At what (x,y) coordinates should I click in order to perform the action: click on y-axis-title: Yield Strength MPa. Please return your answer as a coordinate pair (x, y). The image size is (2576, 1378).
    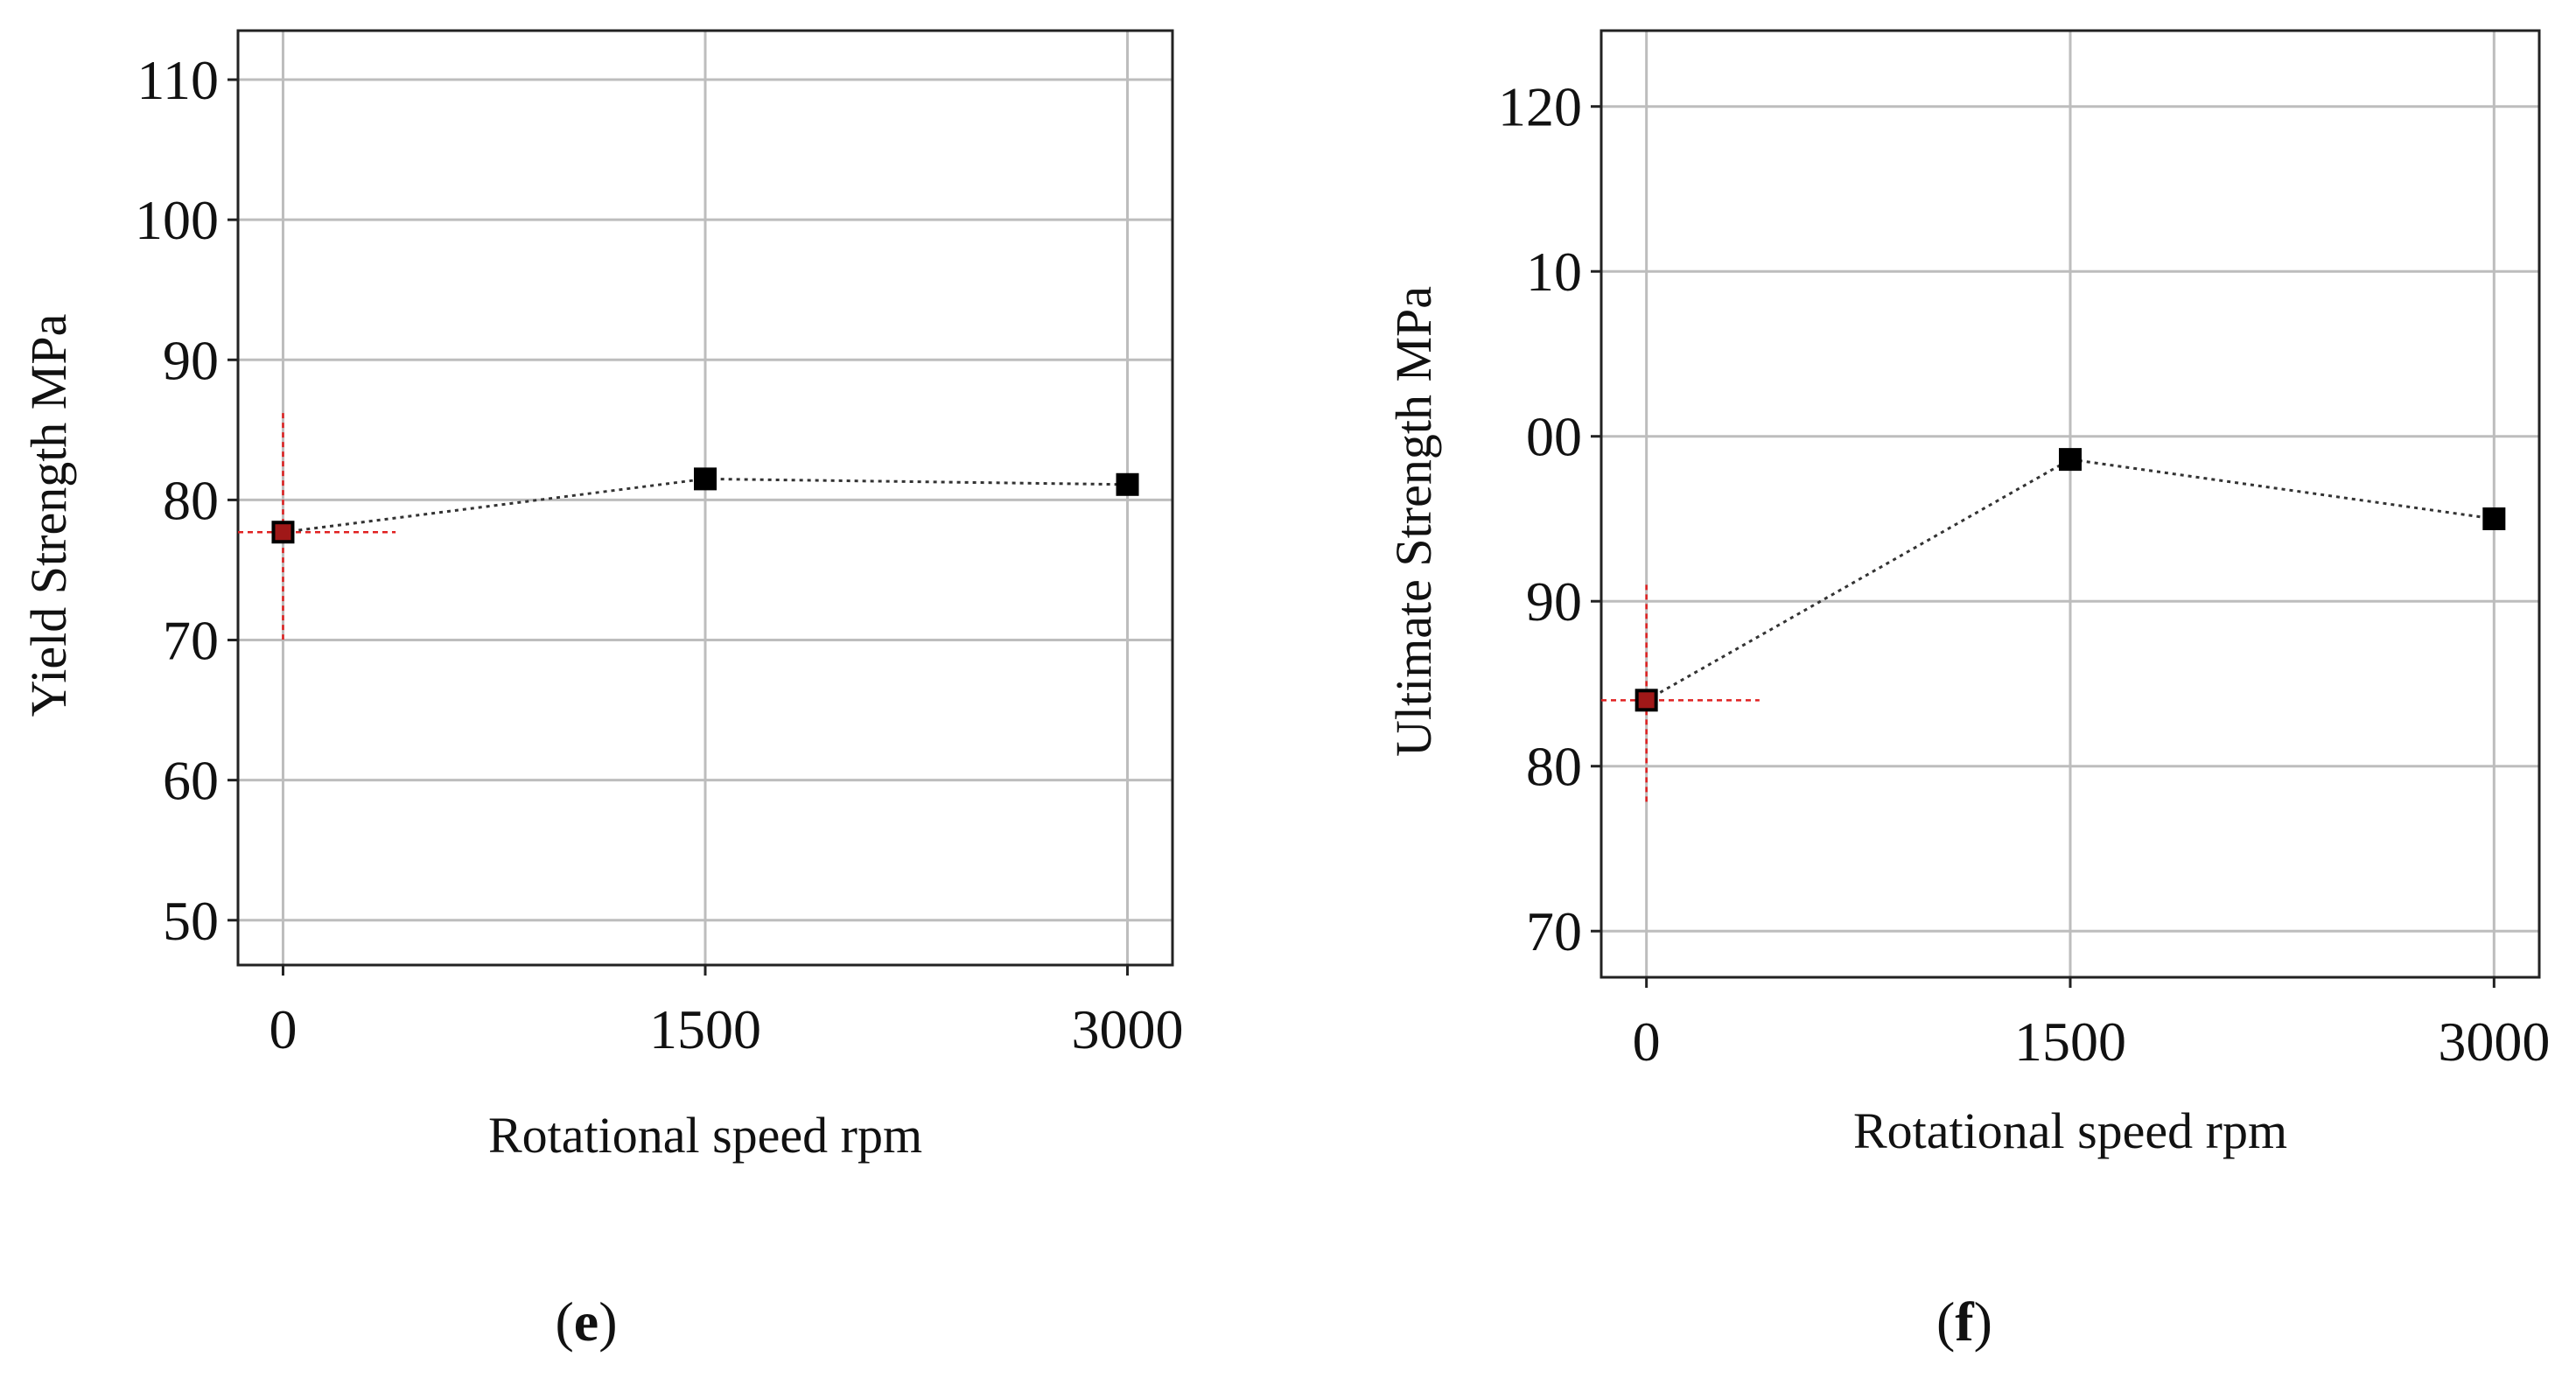
    Looking at the image, I should click on (48, 515).